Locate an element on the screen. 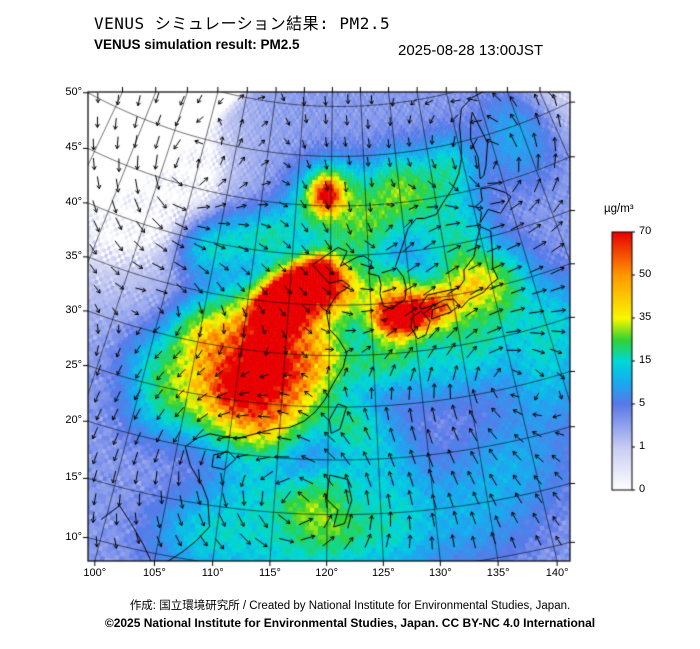 Image resolution: width=700 pixels, height=649 pixels. lat-tick-label: 10° is located at coordinates (73, 536).